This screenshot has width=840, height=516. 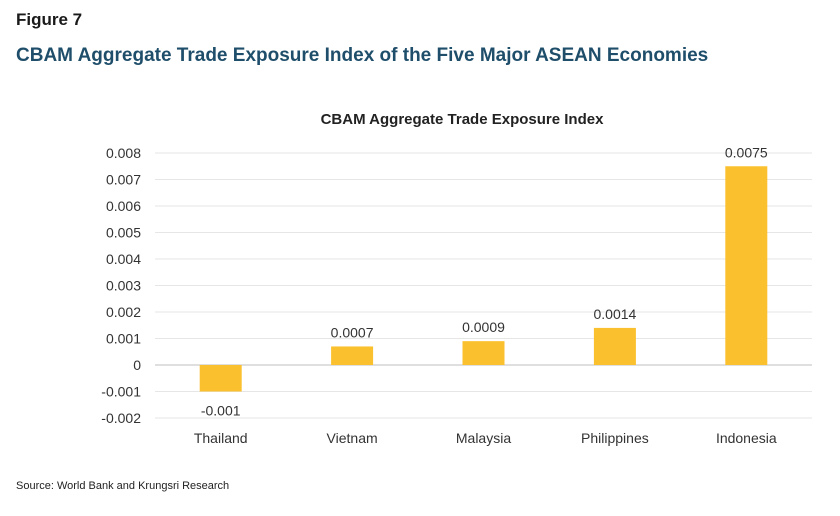 What do you see at coordinates (123, 286) in the screenshot?
I see `y-tick-label: 0.003` at bounding box center [123, 286].